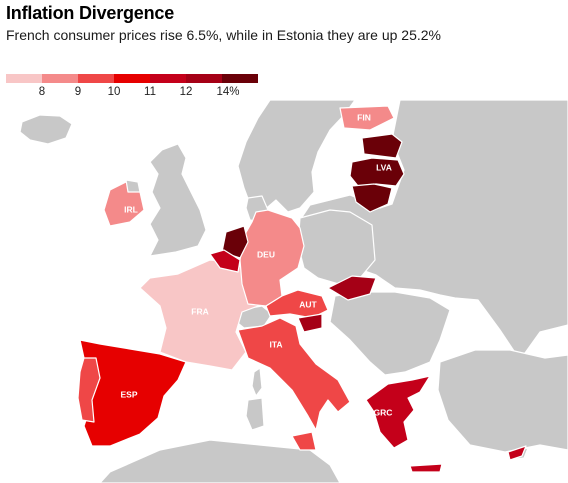 The image size is (568, 483). What do you see at coordinates (382, 146) in the screenshot?
I see `country-est` at bounding box center [382, 146].